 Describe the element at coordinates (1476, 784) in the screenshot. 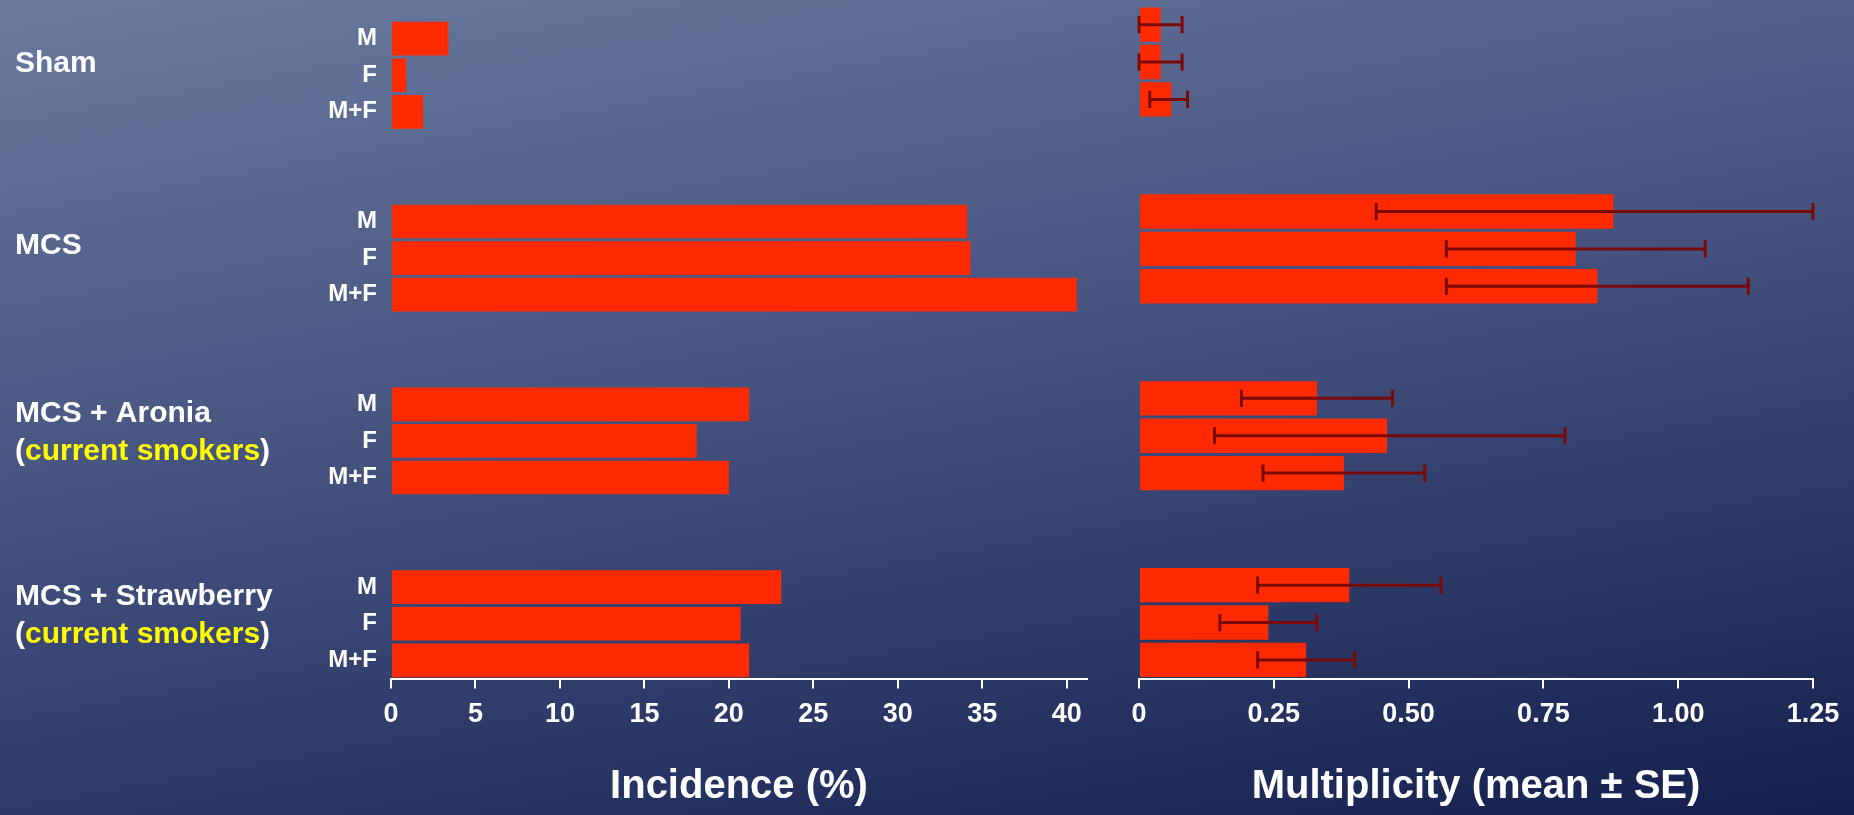

I see `x-axis-title: Multiplicity (mean ± SE)` at that location.